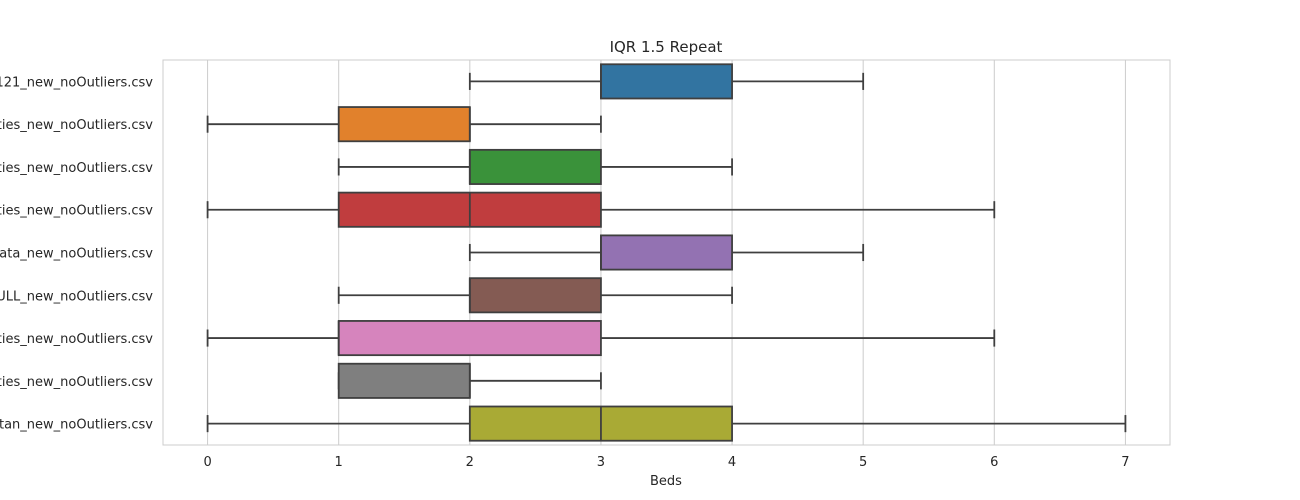 The height and width of the screenshot is (500, 1300). I want to click on x-tick-labels: 0 1 2 3 4 5 6 7, so click(666, 462).